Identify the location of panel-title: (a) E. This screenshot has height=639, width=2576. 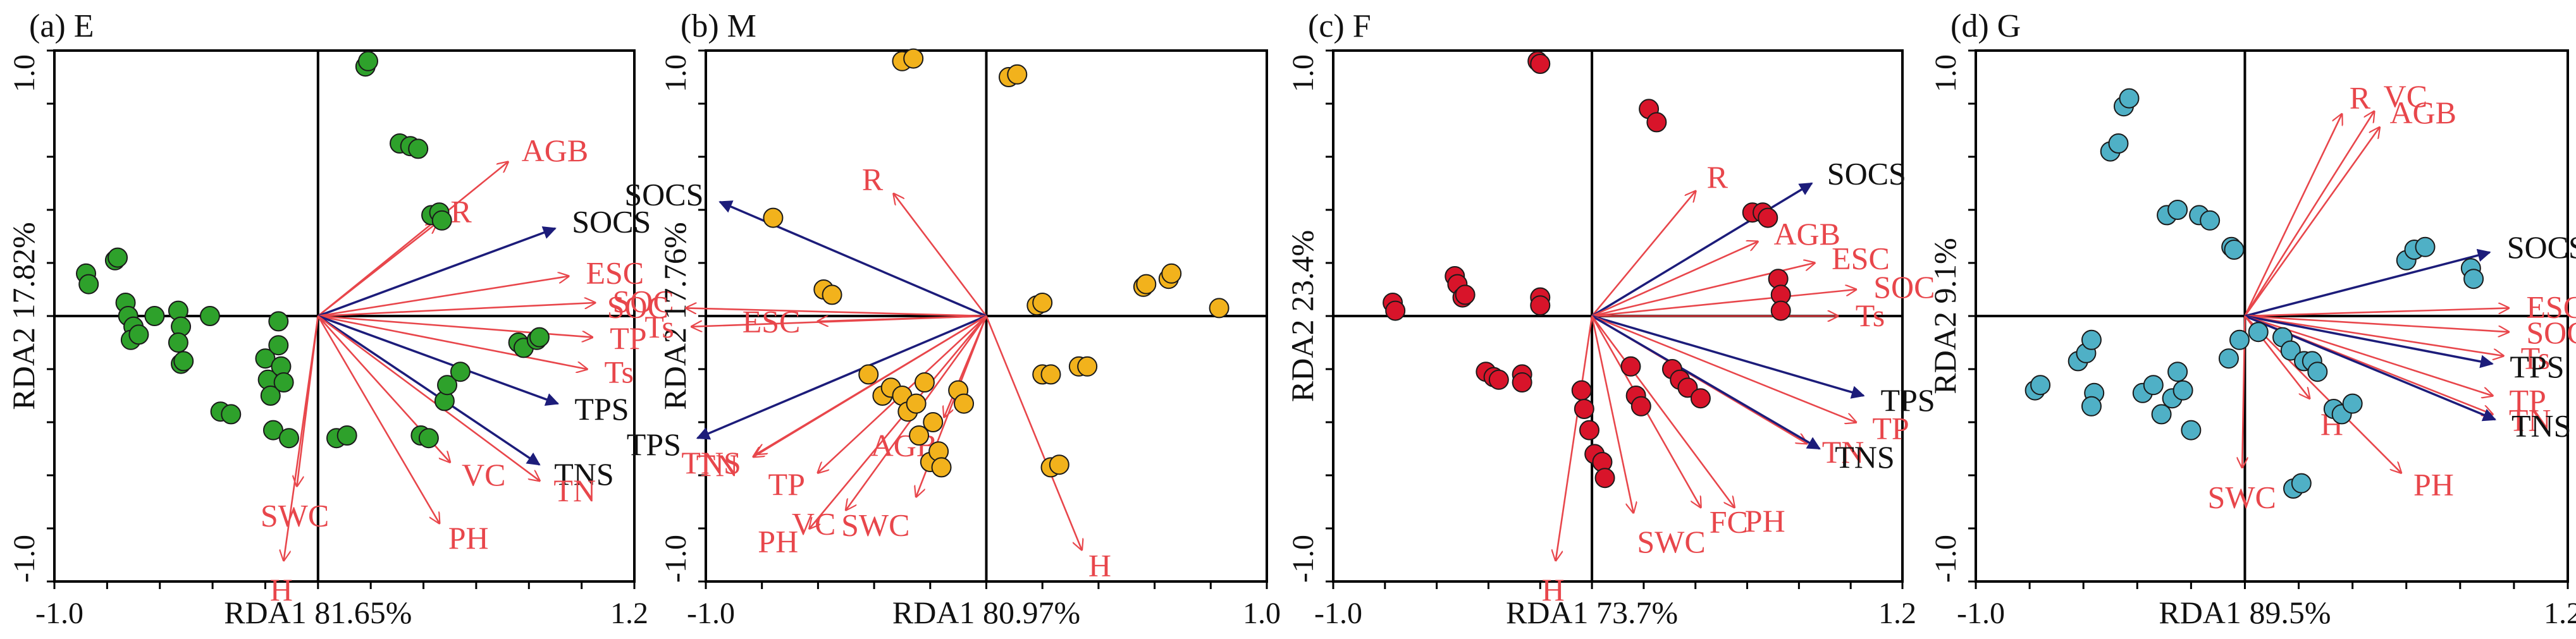
(61, 26).